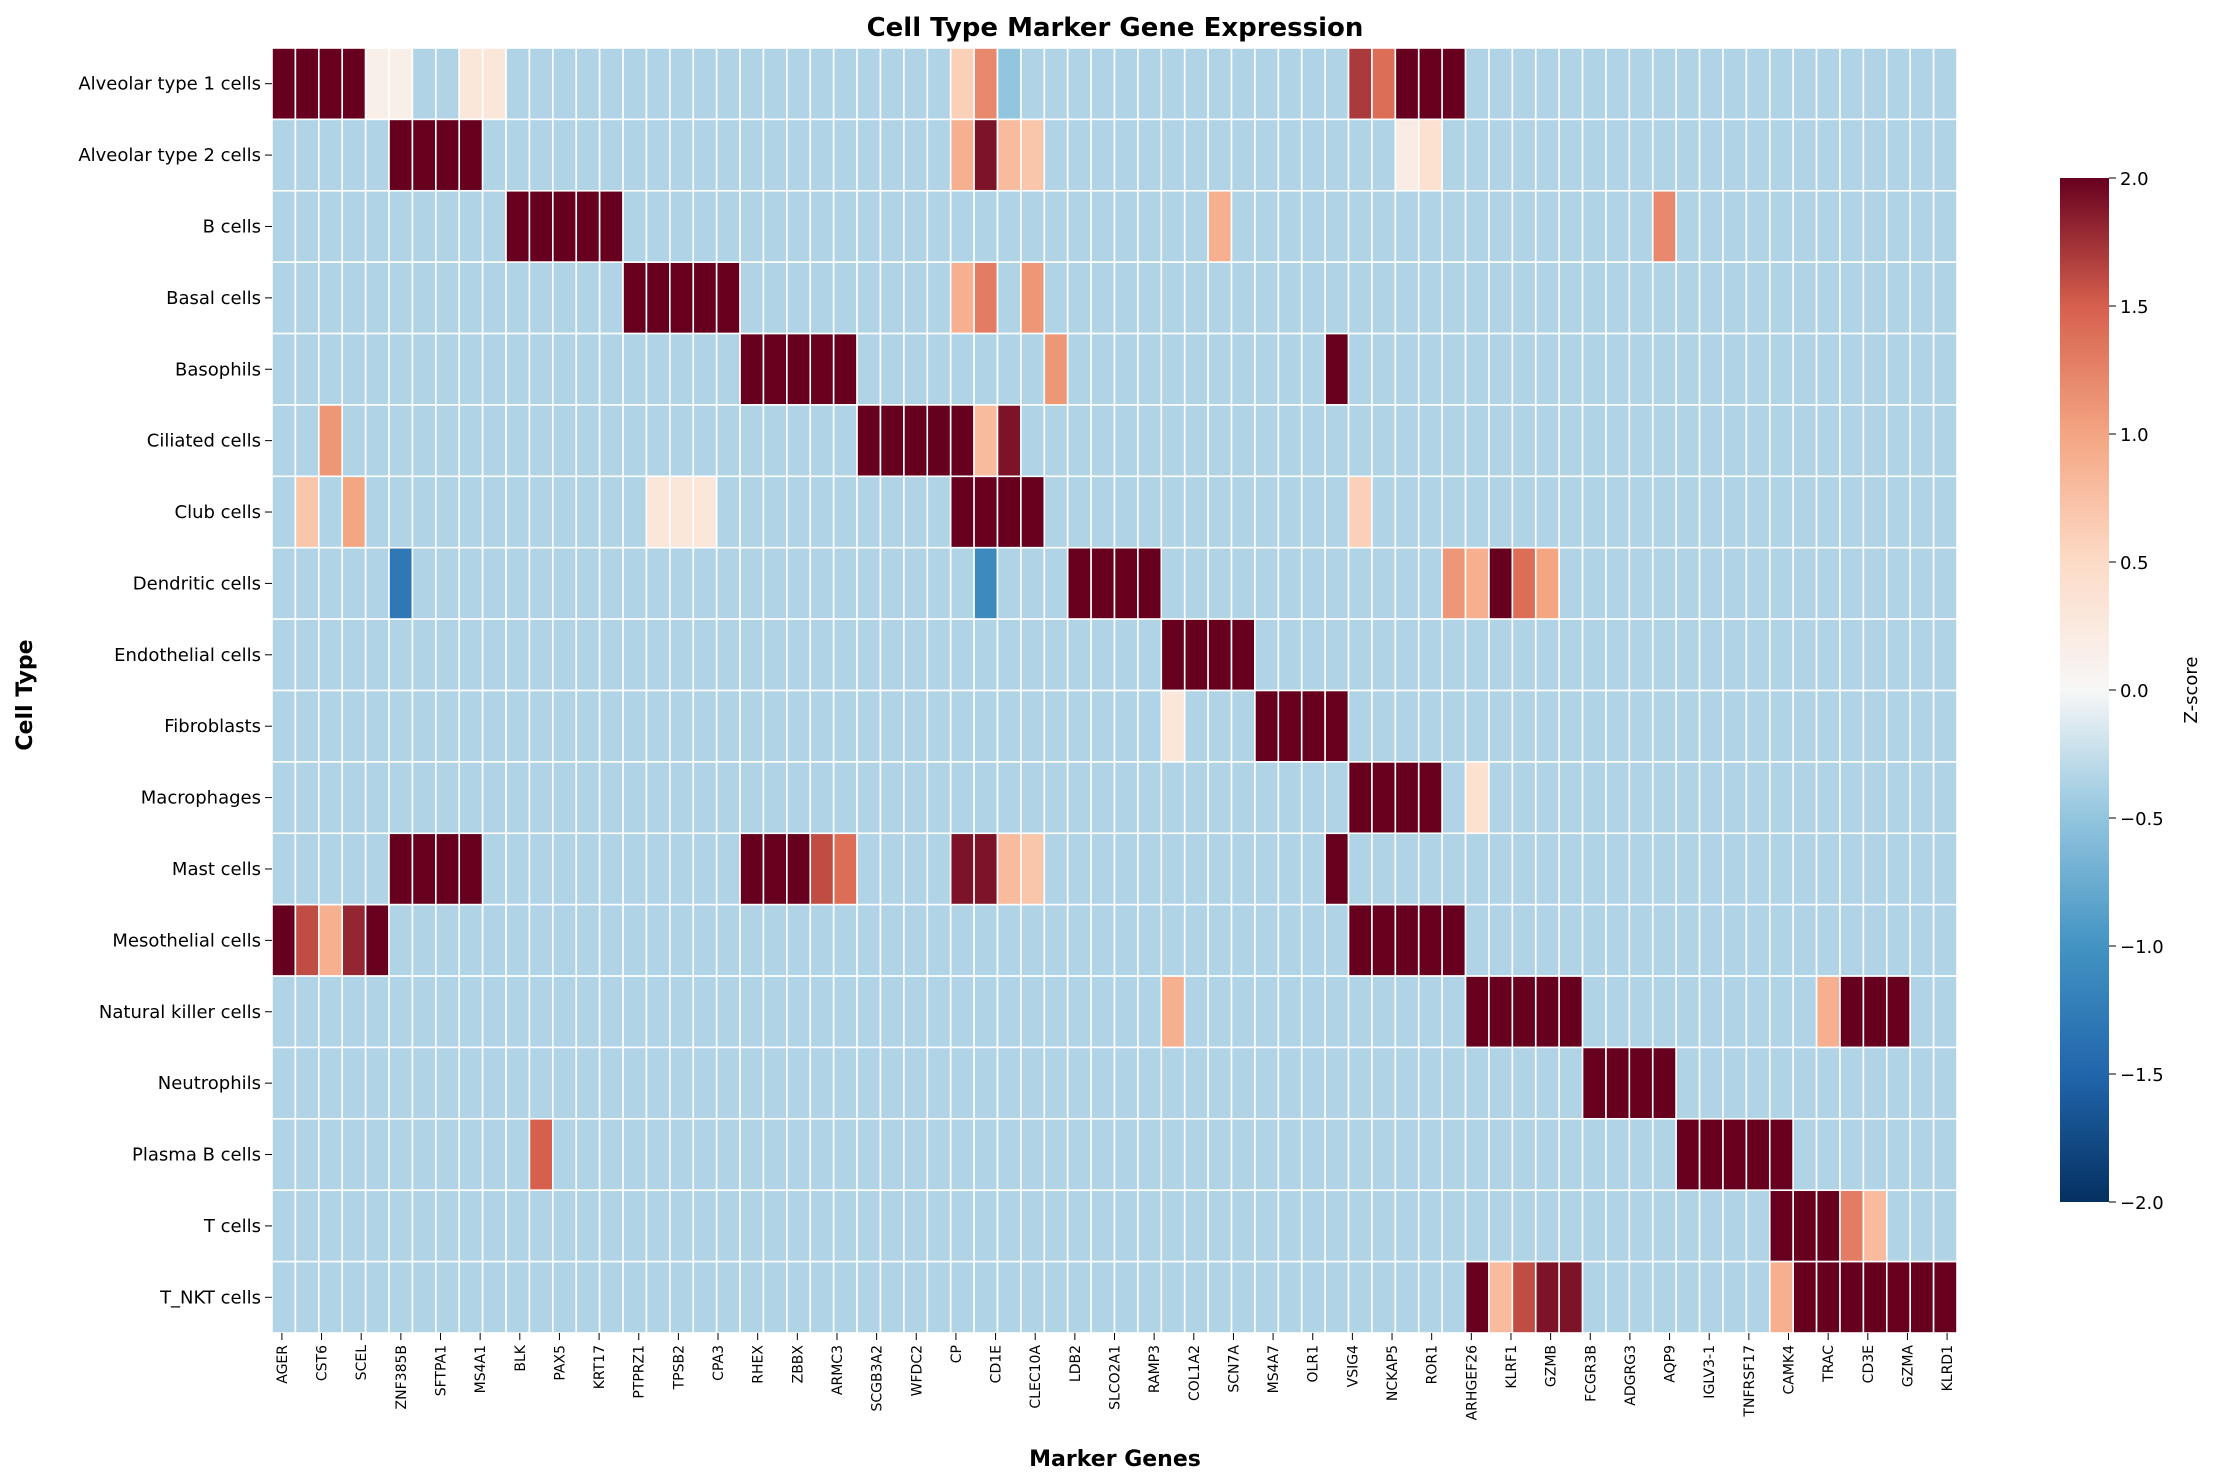 This screenshot has height=1481, width=2213. What do you see at coordinates (838, 1370) in the screenshot?
I see `x-tick-label: ARMC3` at bounding box center [838, 1370].